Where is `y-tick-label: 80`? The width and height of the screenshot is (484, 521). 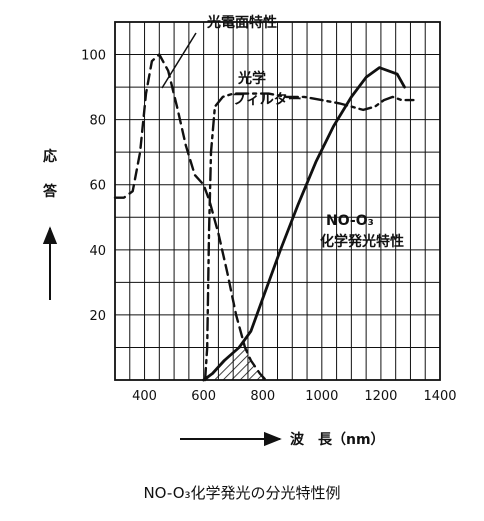 y-tick-label: 80 is located at coordinates (97, 121).